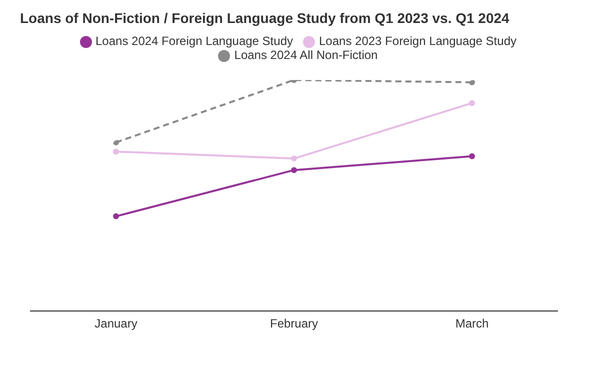 The height and width of the screenshot is (371, 600). Describe the element at coordinates (116, 323) in the screenshot. I see `x-tick-label: January` at that location.